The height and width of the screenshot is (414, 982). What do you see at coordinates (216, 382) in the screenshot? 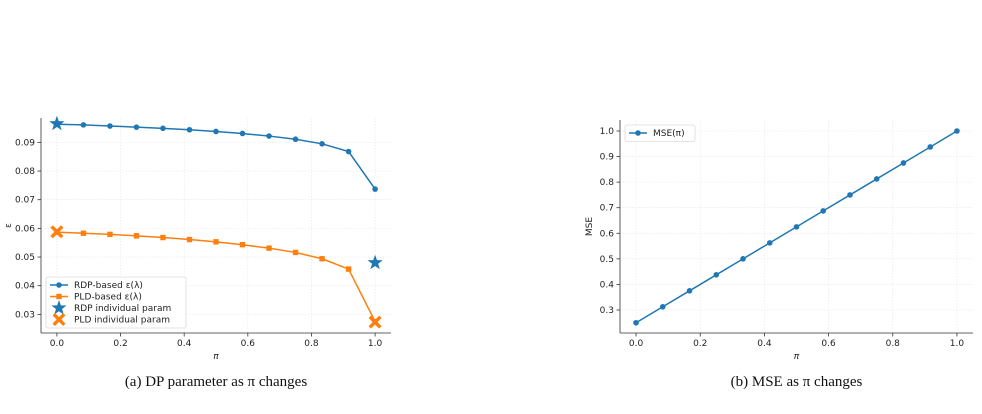
I see `caption: (a) DP parameter as π changes` at bounding box center [216, 382].